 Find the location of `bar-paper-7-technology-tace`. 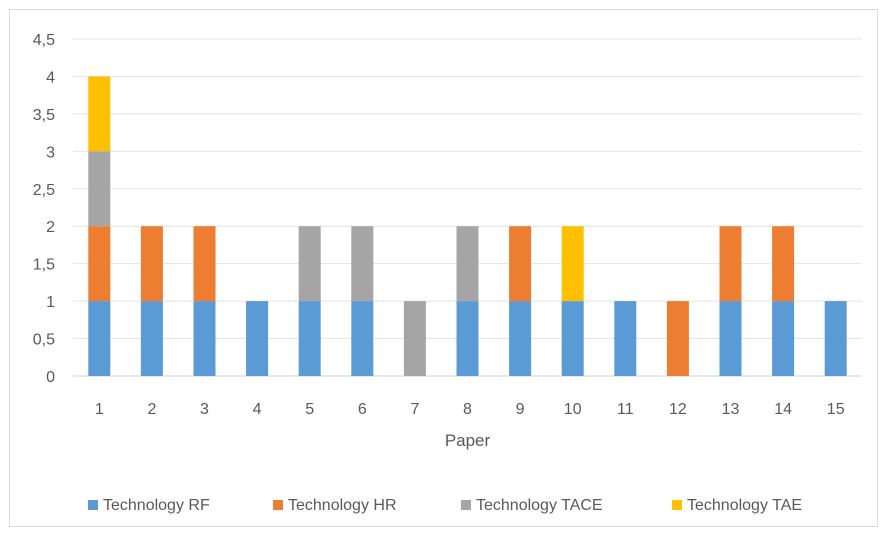

bar-paper-7-technology-tace is located at coordinates (414, 338).